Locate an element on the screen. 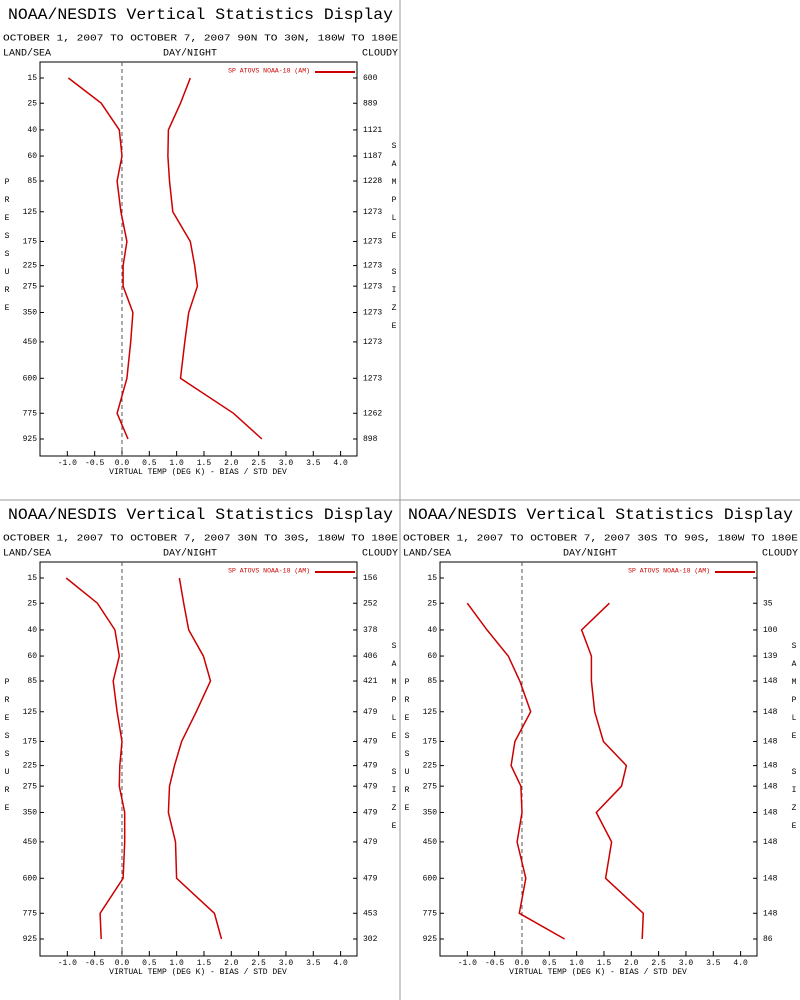 This screenshot has height=1000, width=800. sample-size-label: 898 is located at coordinates (370, 439).